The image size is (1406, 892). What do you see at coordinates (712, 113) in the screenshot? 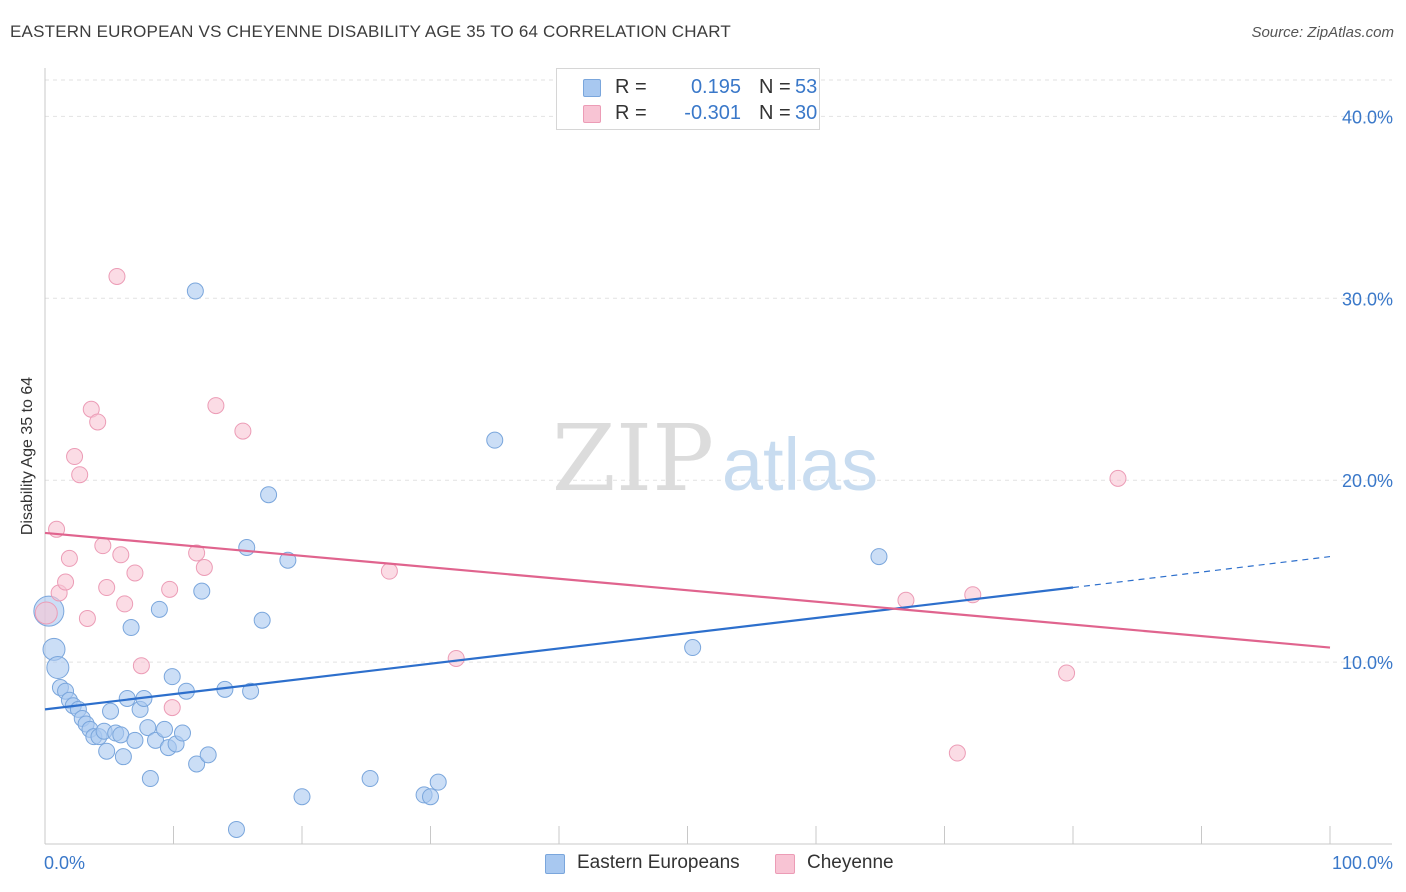
I see `r-value: -0.301` at bounding box center [712, 113].